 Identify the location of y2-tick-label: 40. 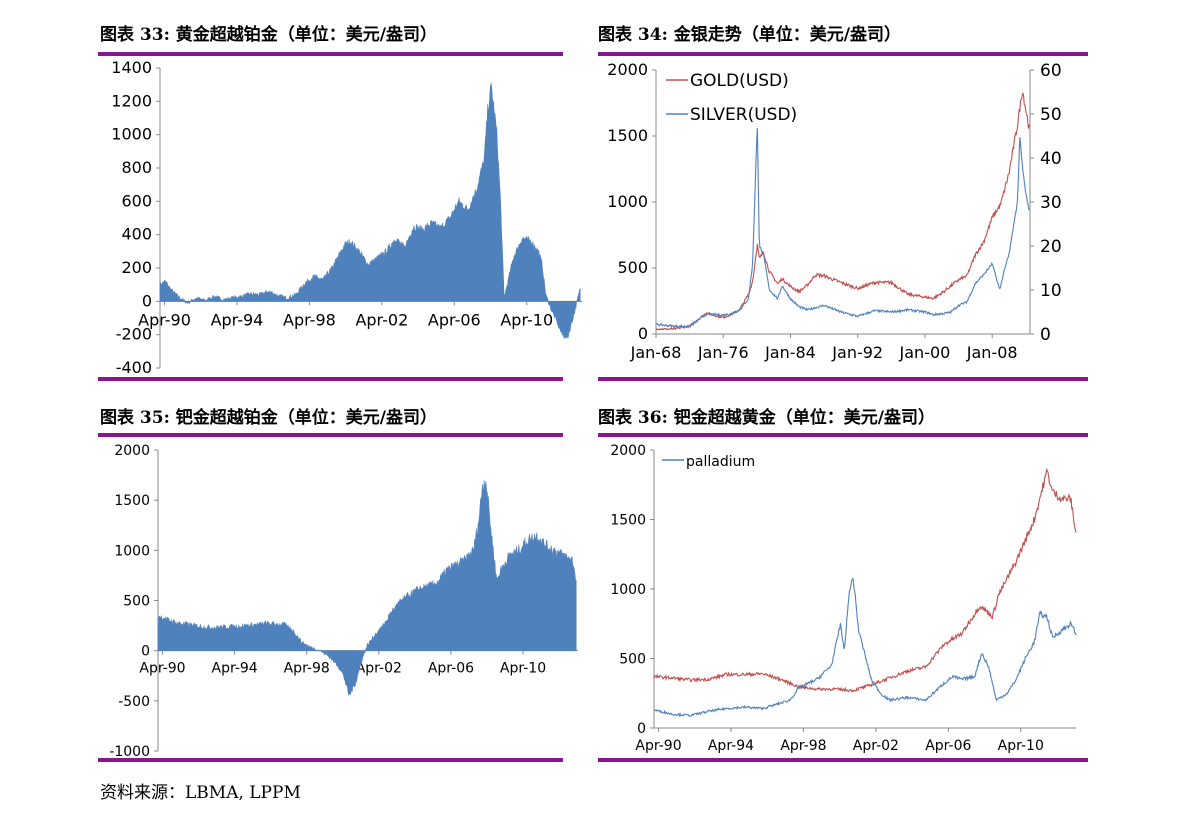
(1051, 159).